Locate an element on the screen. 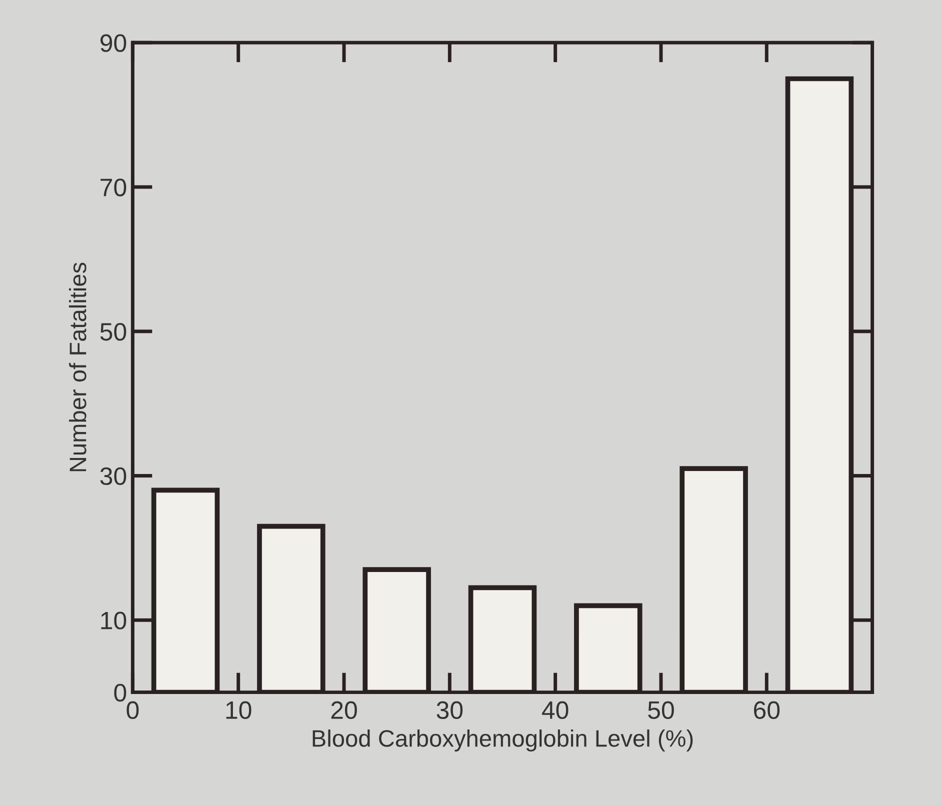  x-tick-label: 50 is located at coordinates (661, 710).